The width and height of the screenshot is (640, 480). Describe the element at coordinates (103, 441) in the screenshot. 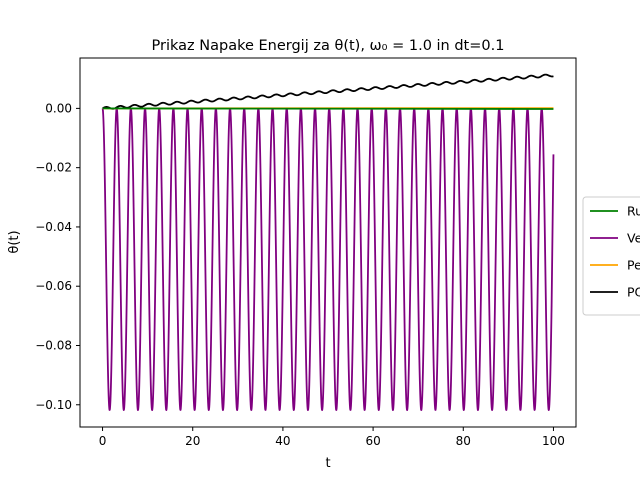

I see `x-tick-label: 0` at that location.